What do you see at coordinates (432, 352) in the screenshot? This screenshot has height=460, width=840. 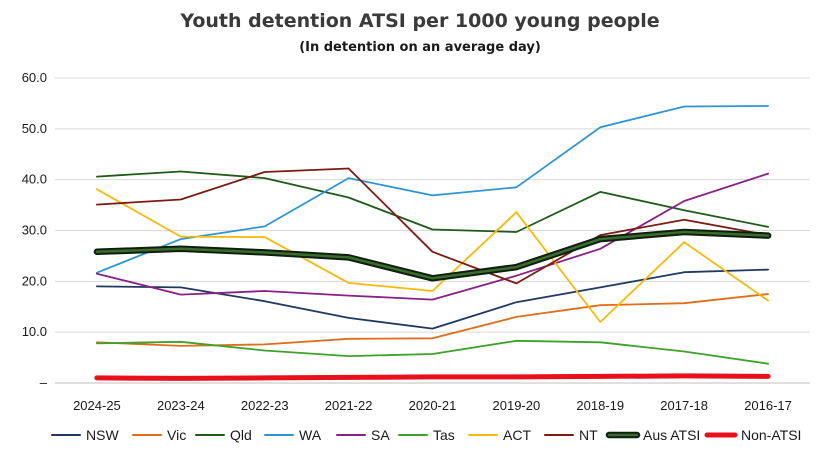 I see `series-line-tas` at bounding box center [432, 352].